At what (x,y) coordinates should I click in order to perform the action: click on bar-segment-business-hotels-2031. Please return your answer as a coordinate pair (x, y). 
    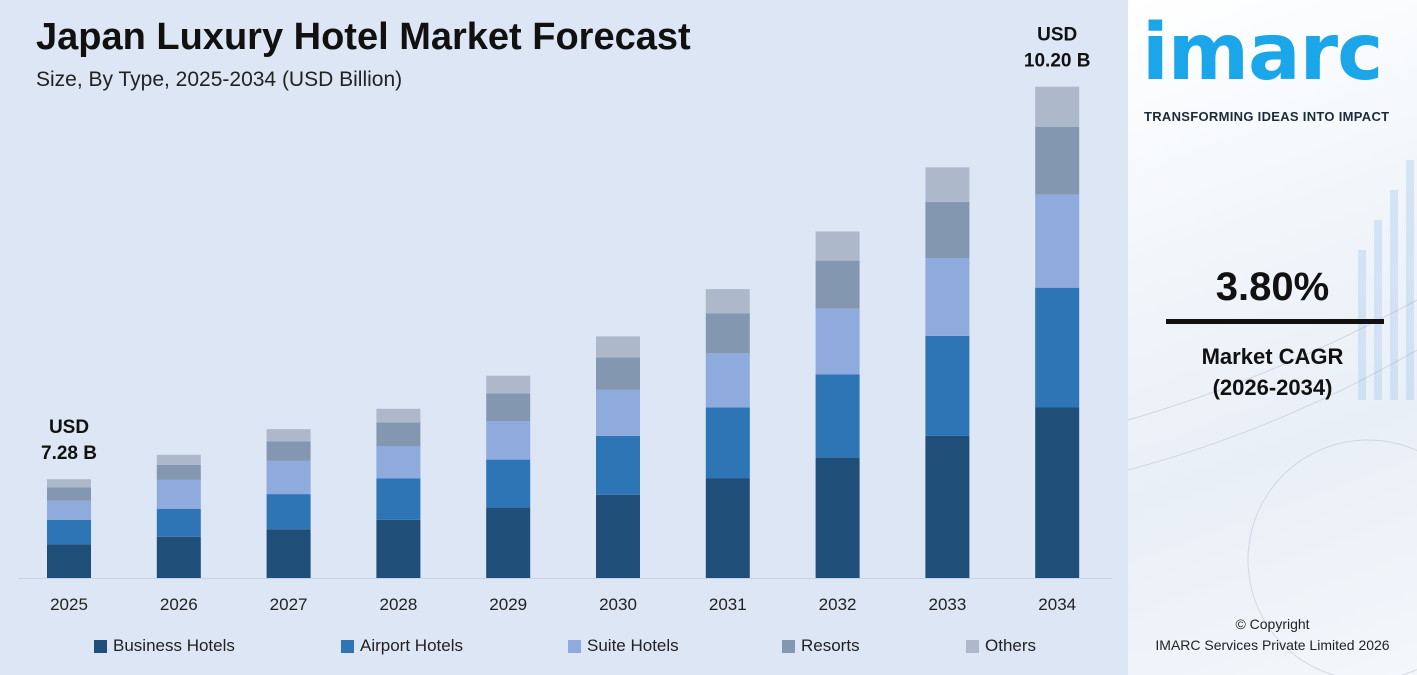
    Looking at the image, I should click on (727, 528).